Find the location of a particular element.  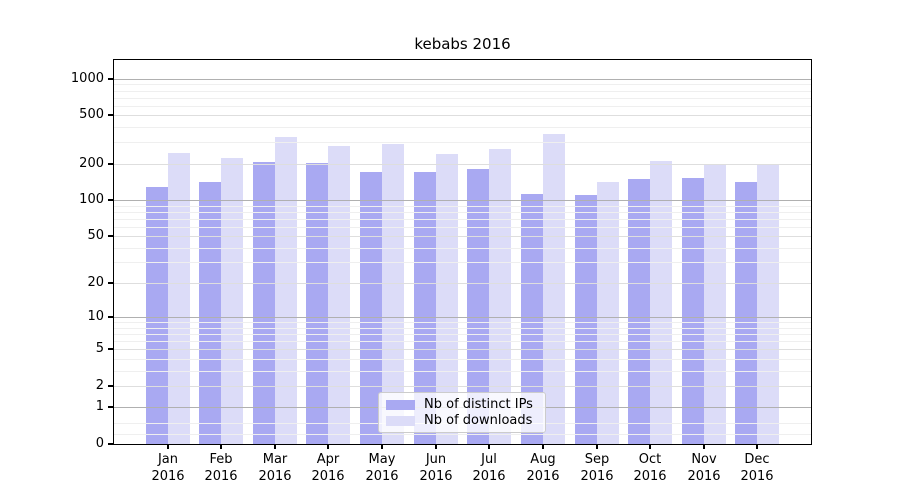

bar-ips-may is located at coordinates (371, 308).